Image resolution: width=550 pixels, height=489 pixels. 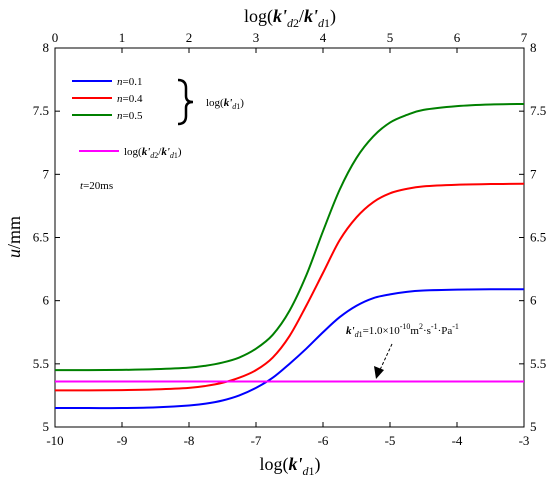 I want to click on x2-tick-label: 7, so click(x=524, y=37).